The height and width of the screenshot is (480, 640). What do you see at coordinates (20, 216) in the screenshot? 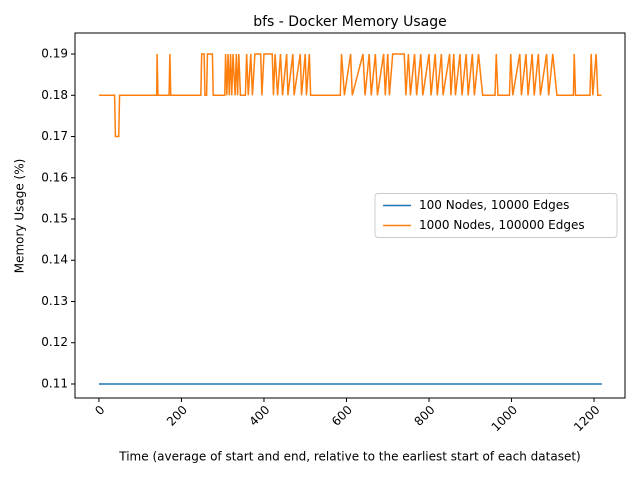
I see `y-axis-label: Memory Usage (%)` at bounding box center [20, 216].